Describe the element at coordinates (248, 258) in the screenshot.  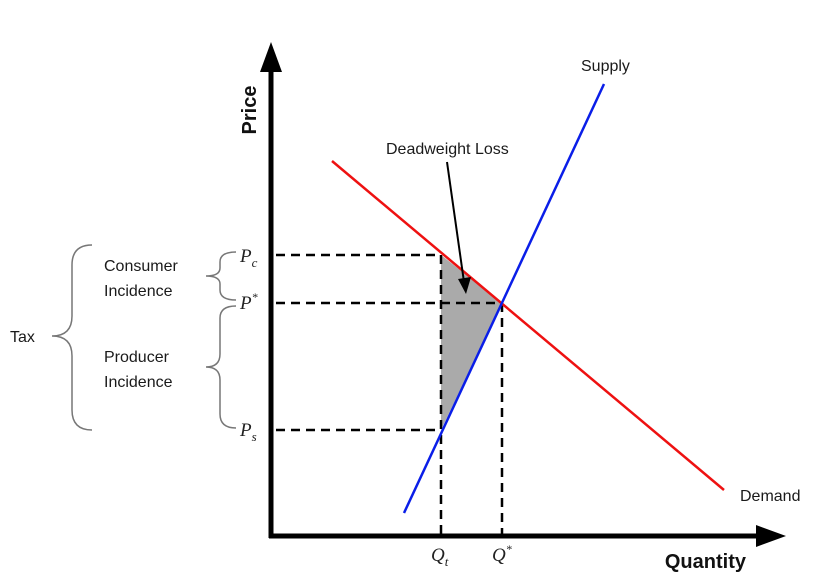
I see `pc-label: Pc` at that location.